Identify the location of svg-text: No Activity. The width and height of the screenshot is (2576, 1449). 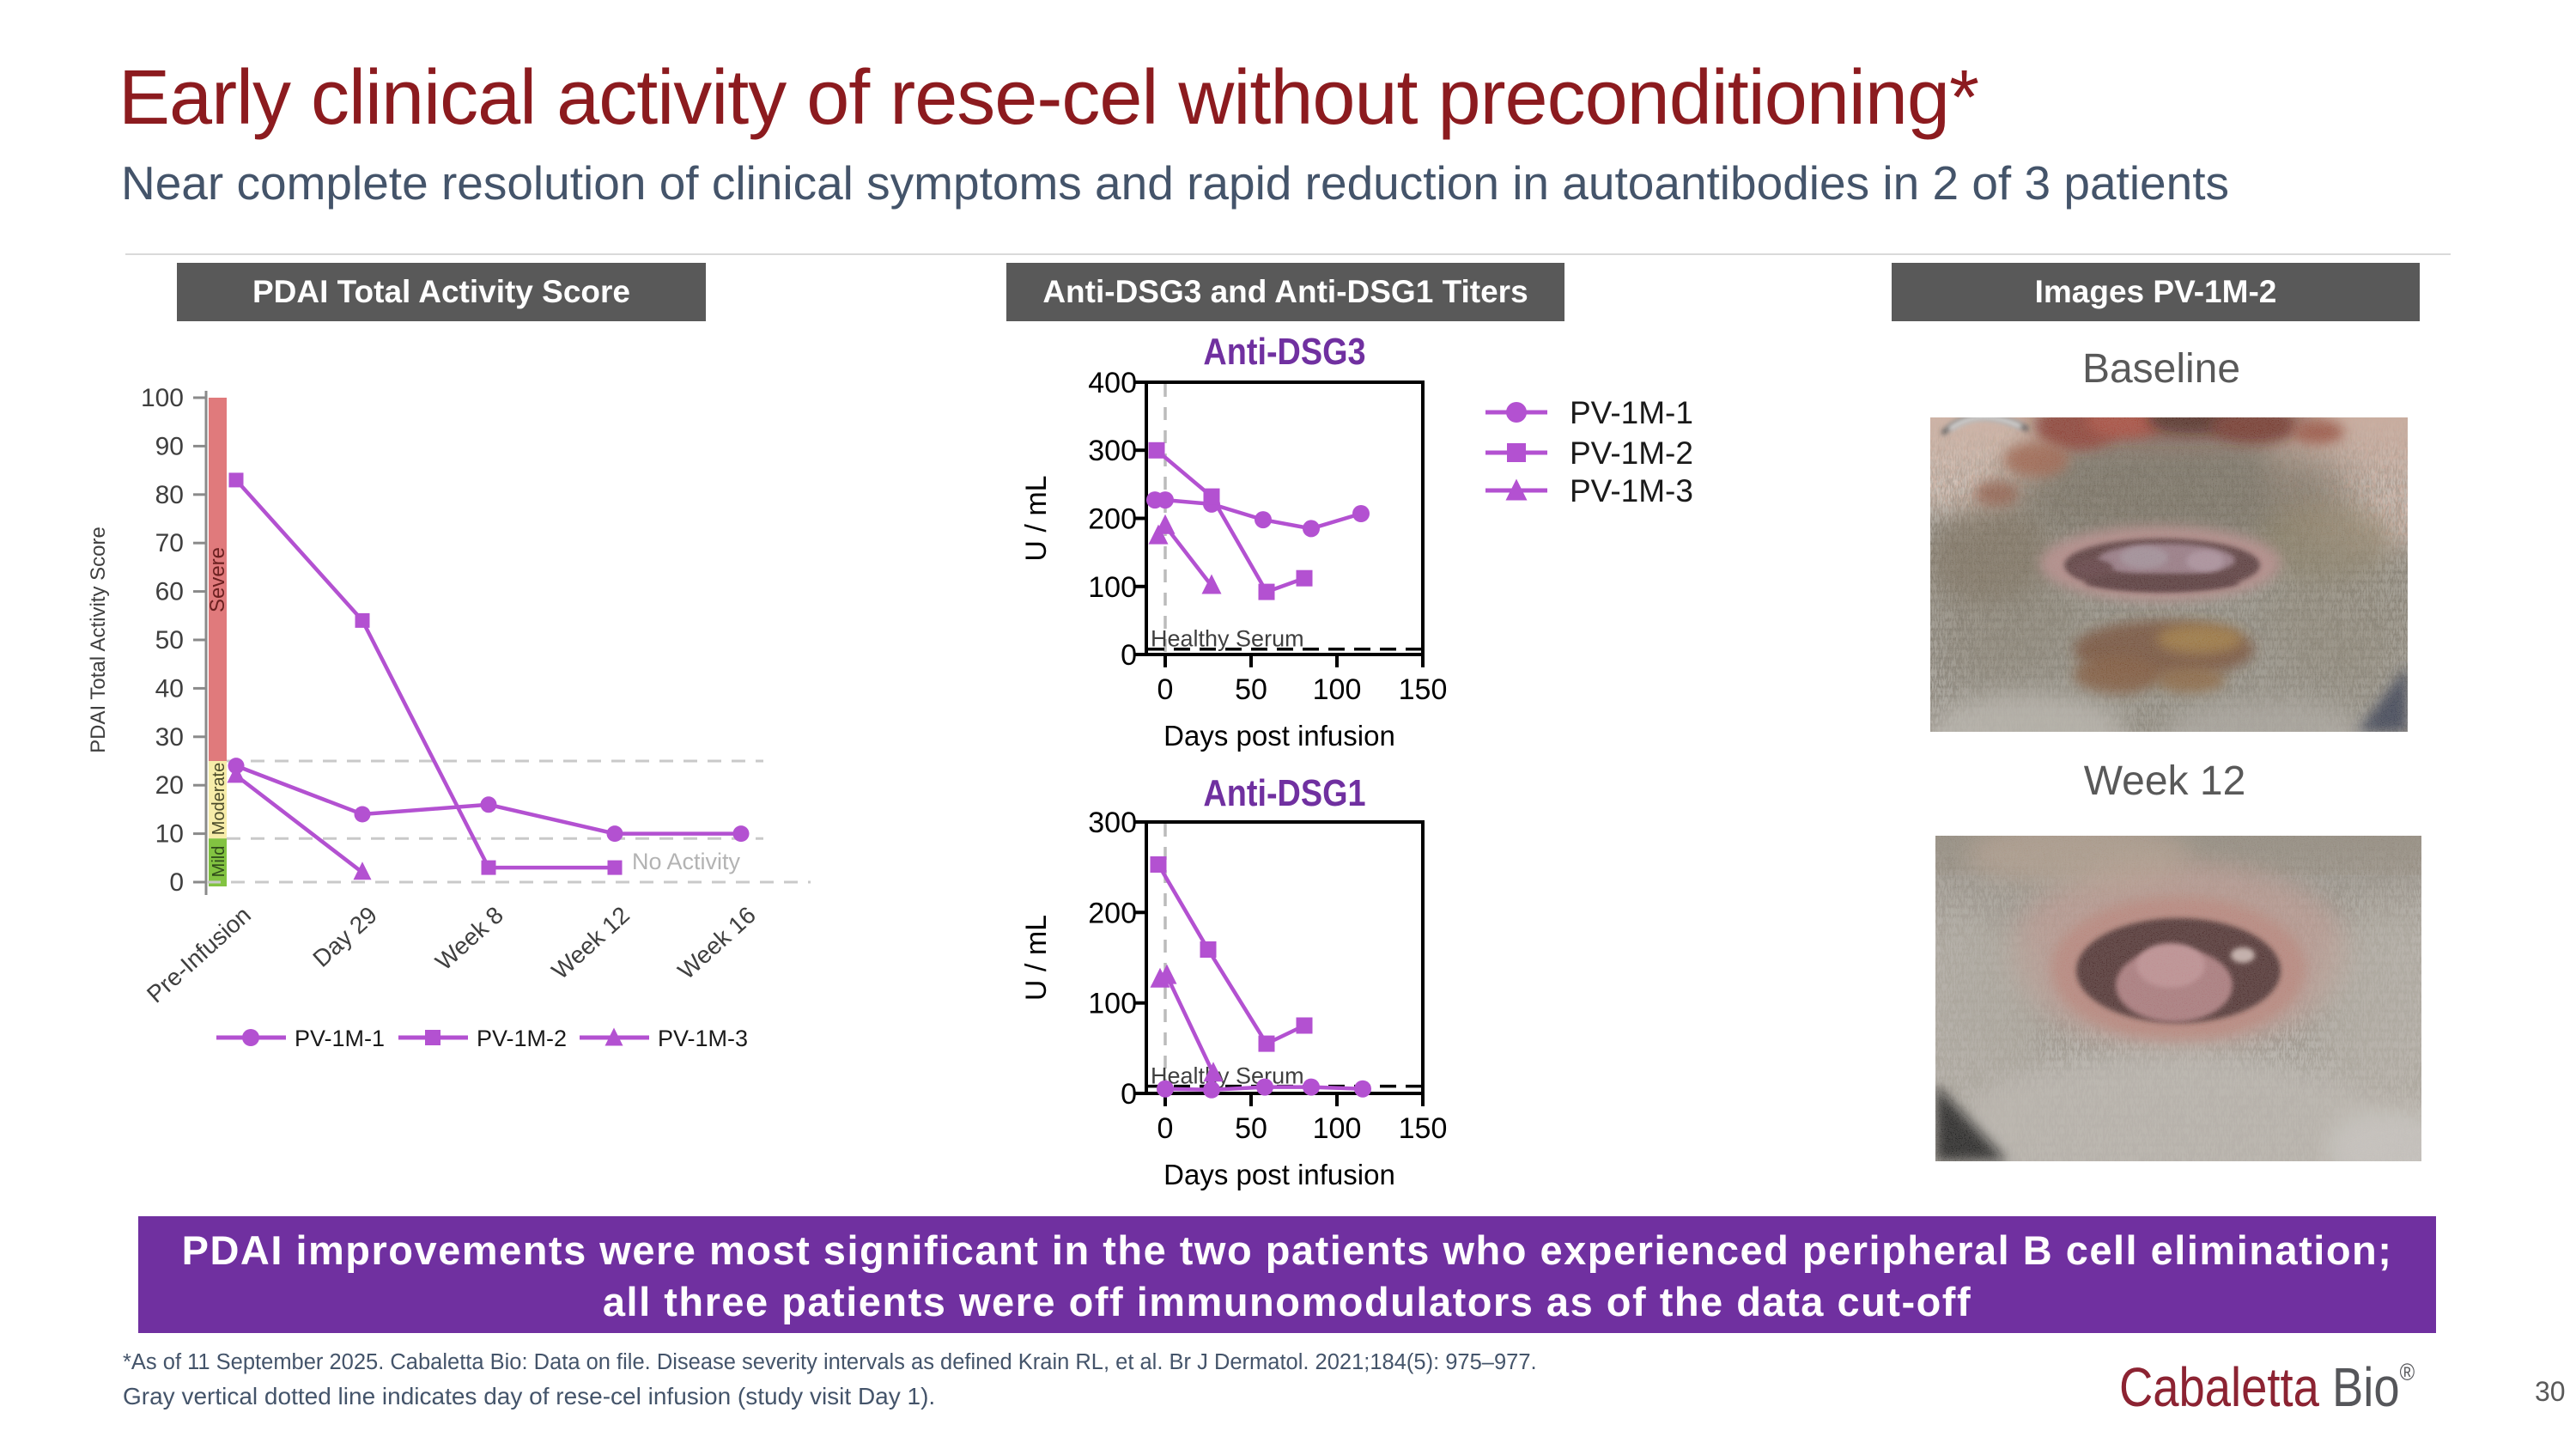
(686, 861).